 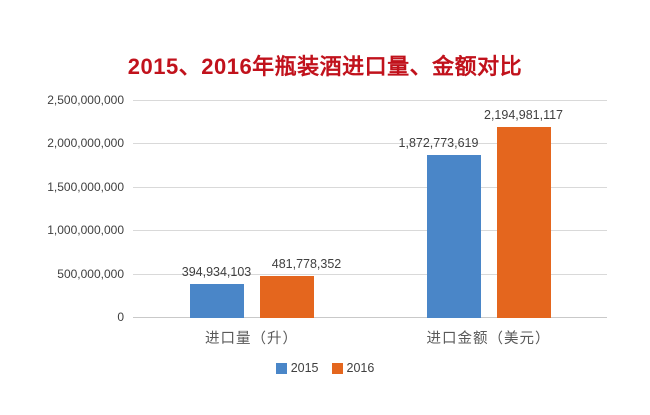 I want to click on x-axis-label-import-volume: 进口量（升）, so click(x=251, y=339).